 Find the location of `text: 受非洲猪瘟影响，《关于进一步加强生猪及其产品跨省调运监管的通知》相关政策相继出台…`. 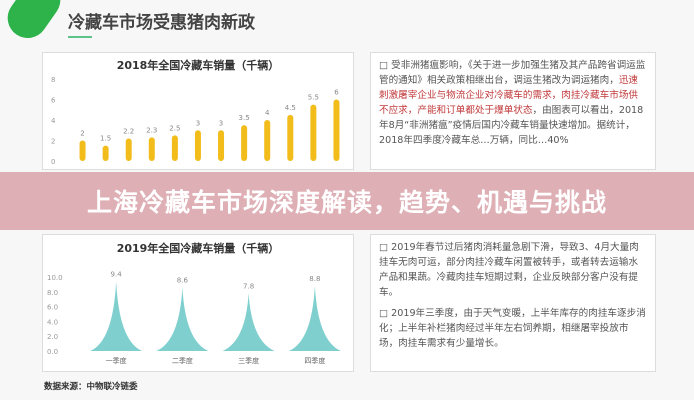

text: 受非洲猪瘟影响，《关于进一步加强生猪及其产品跨省调运监管的通知》相关政策相继出台… is located at coordinates (512, 73).